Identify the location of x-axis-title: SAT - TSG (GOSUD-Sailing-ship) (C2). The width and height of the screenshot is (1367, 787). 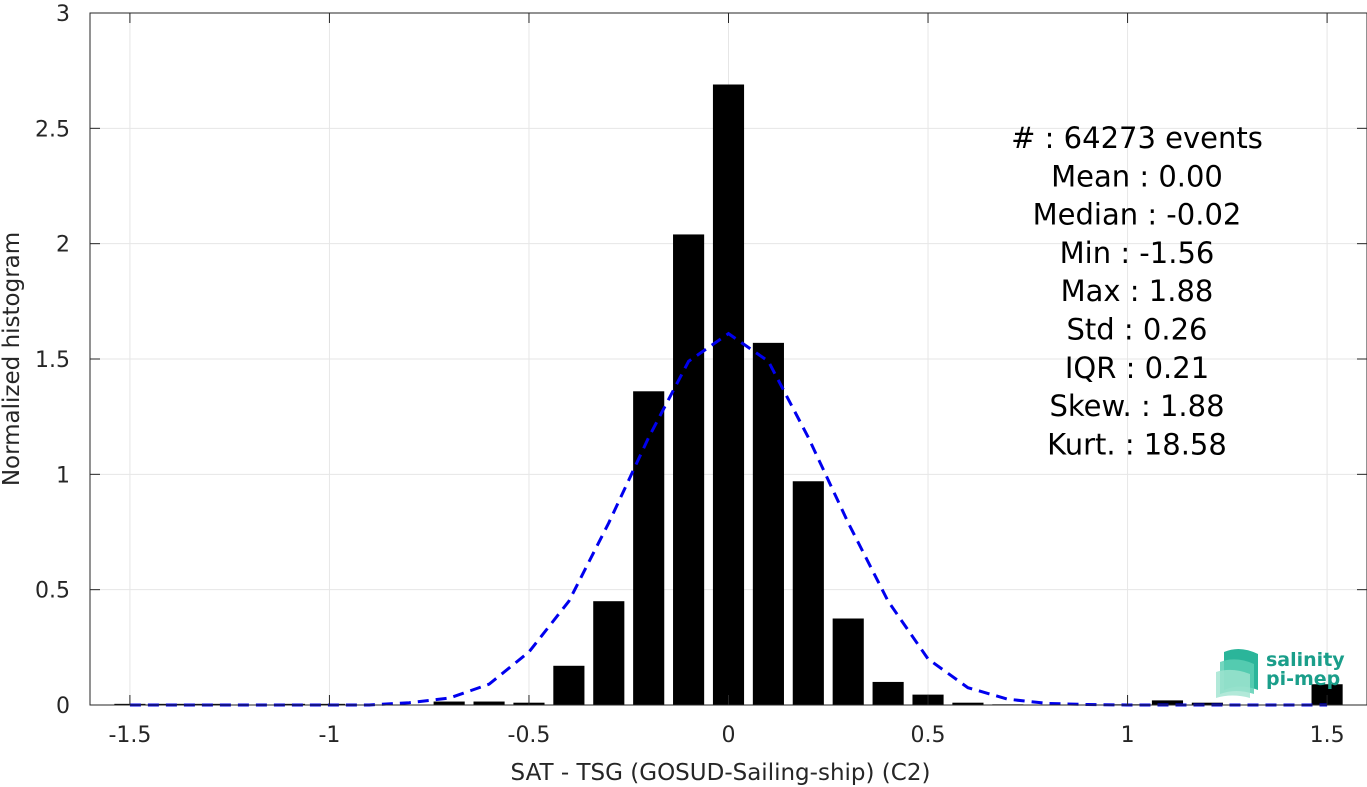
(721, 773).